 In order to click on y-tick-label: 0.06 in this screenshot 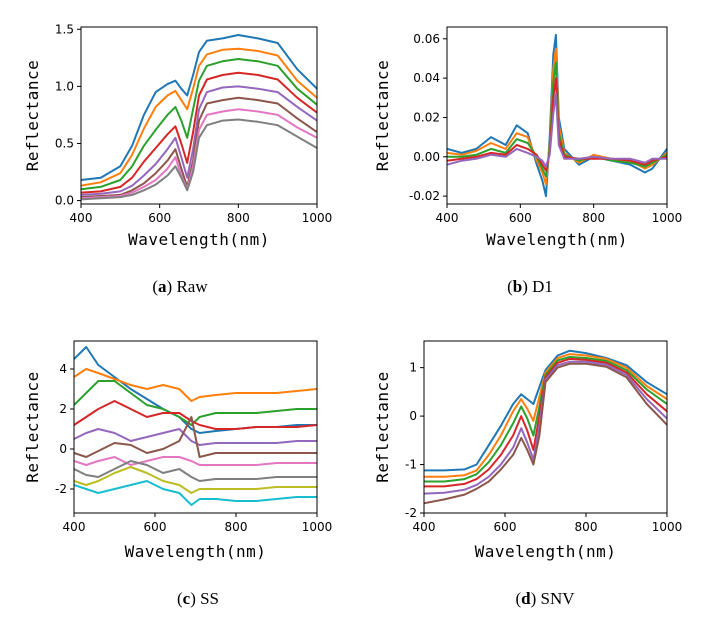, I will do `click(426, 39)`.